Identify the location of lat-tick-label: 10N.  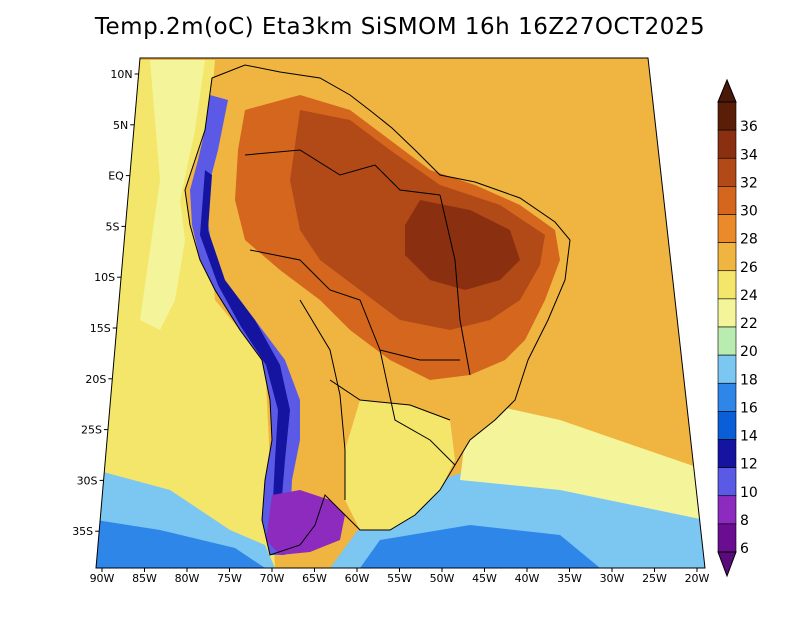
(121, 74).